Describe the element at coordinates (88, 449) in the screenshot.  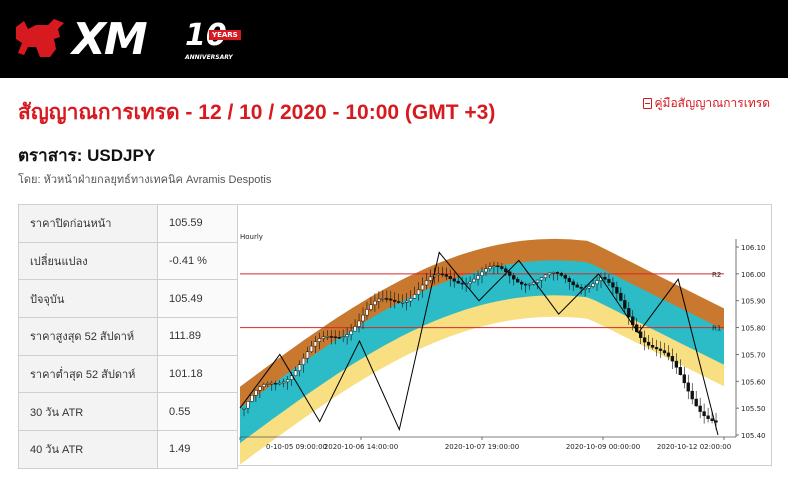
I see `stats-label: 40 วัน ATR` at that location.